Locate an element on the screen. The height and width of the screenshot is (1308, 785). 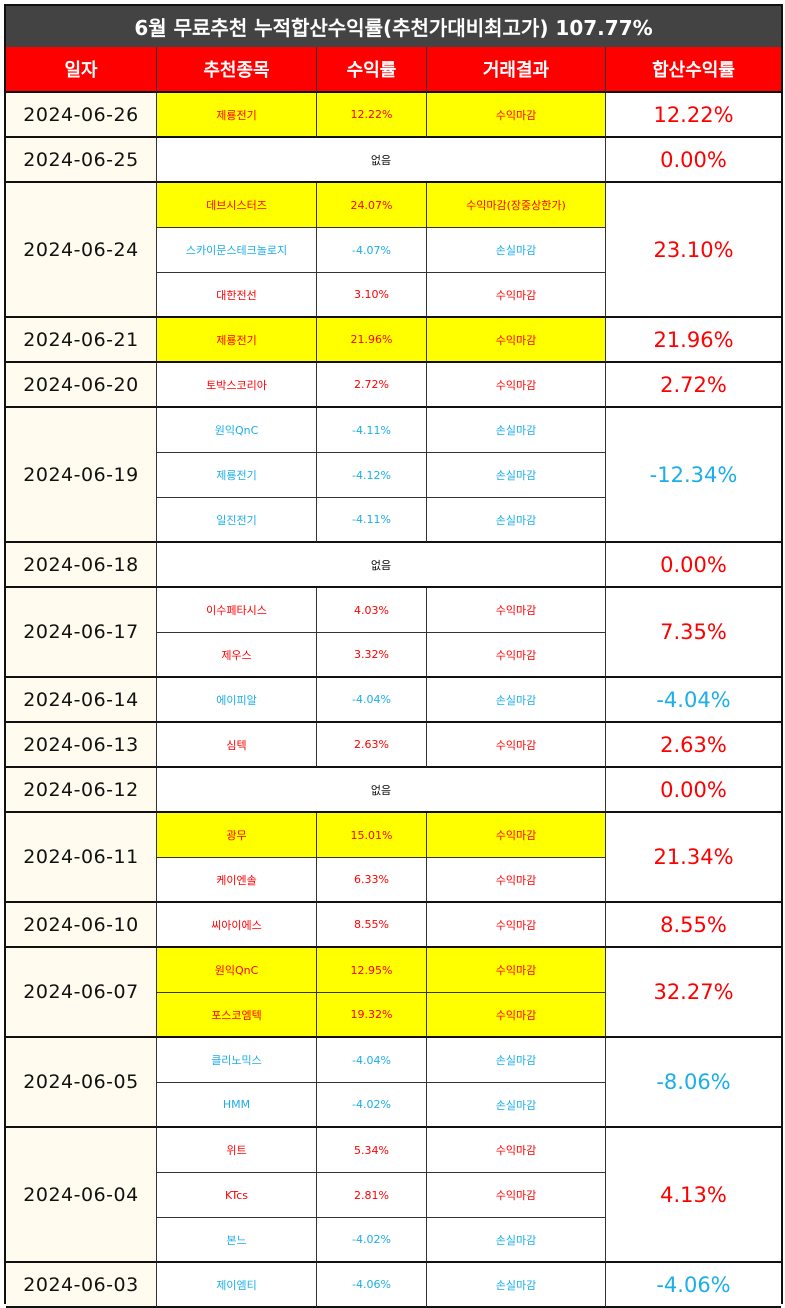
total-return-cell: 2.72% is located at coordinates (693, 385).